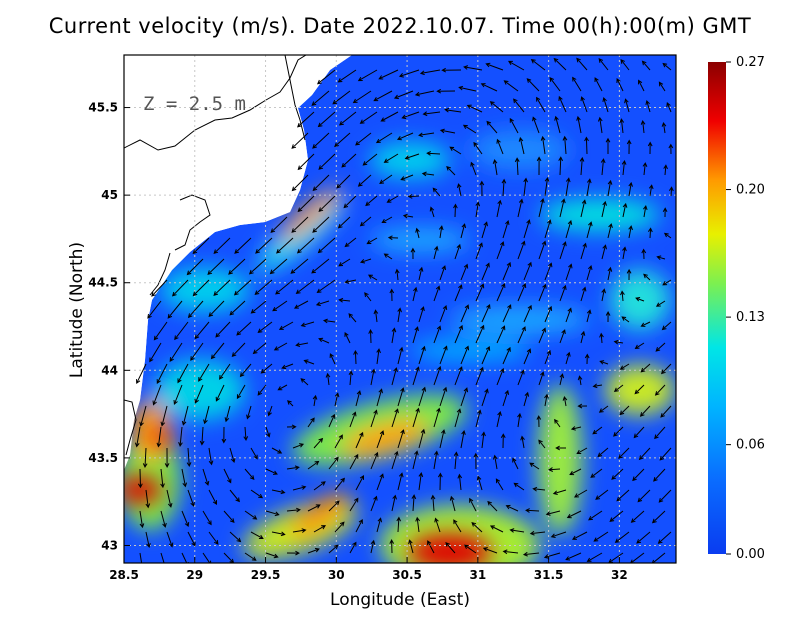 The width and height of the screenshot is (800, 618). I want to click on x-tick-label: 28.5, so click(124, 575).